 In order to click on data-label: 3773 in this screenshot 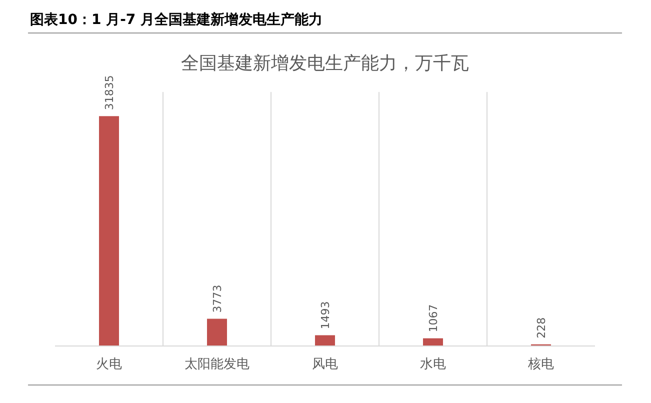, I will do `click(217, 298)`.